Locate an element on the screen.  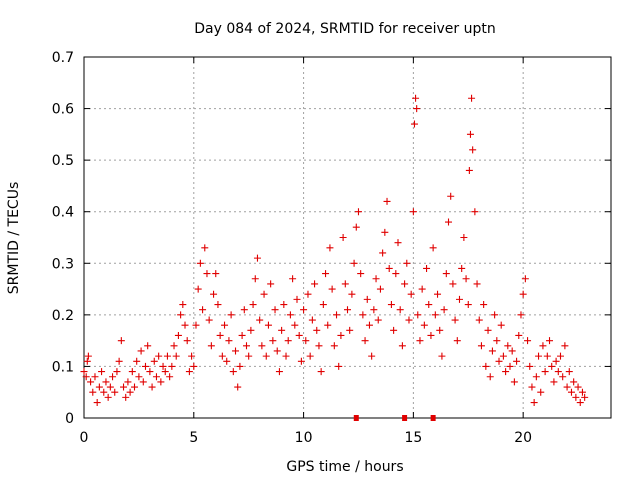
x-tick-labels: 0 5 10 15 20 is located at coordinates (306, 438).